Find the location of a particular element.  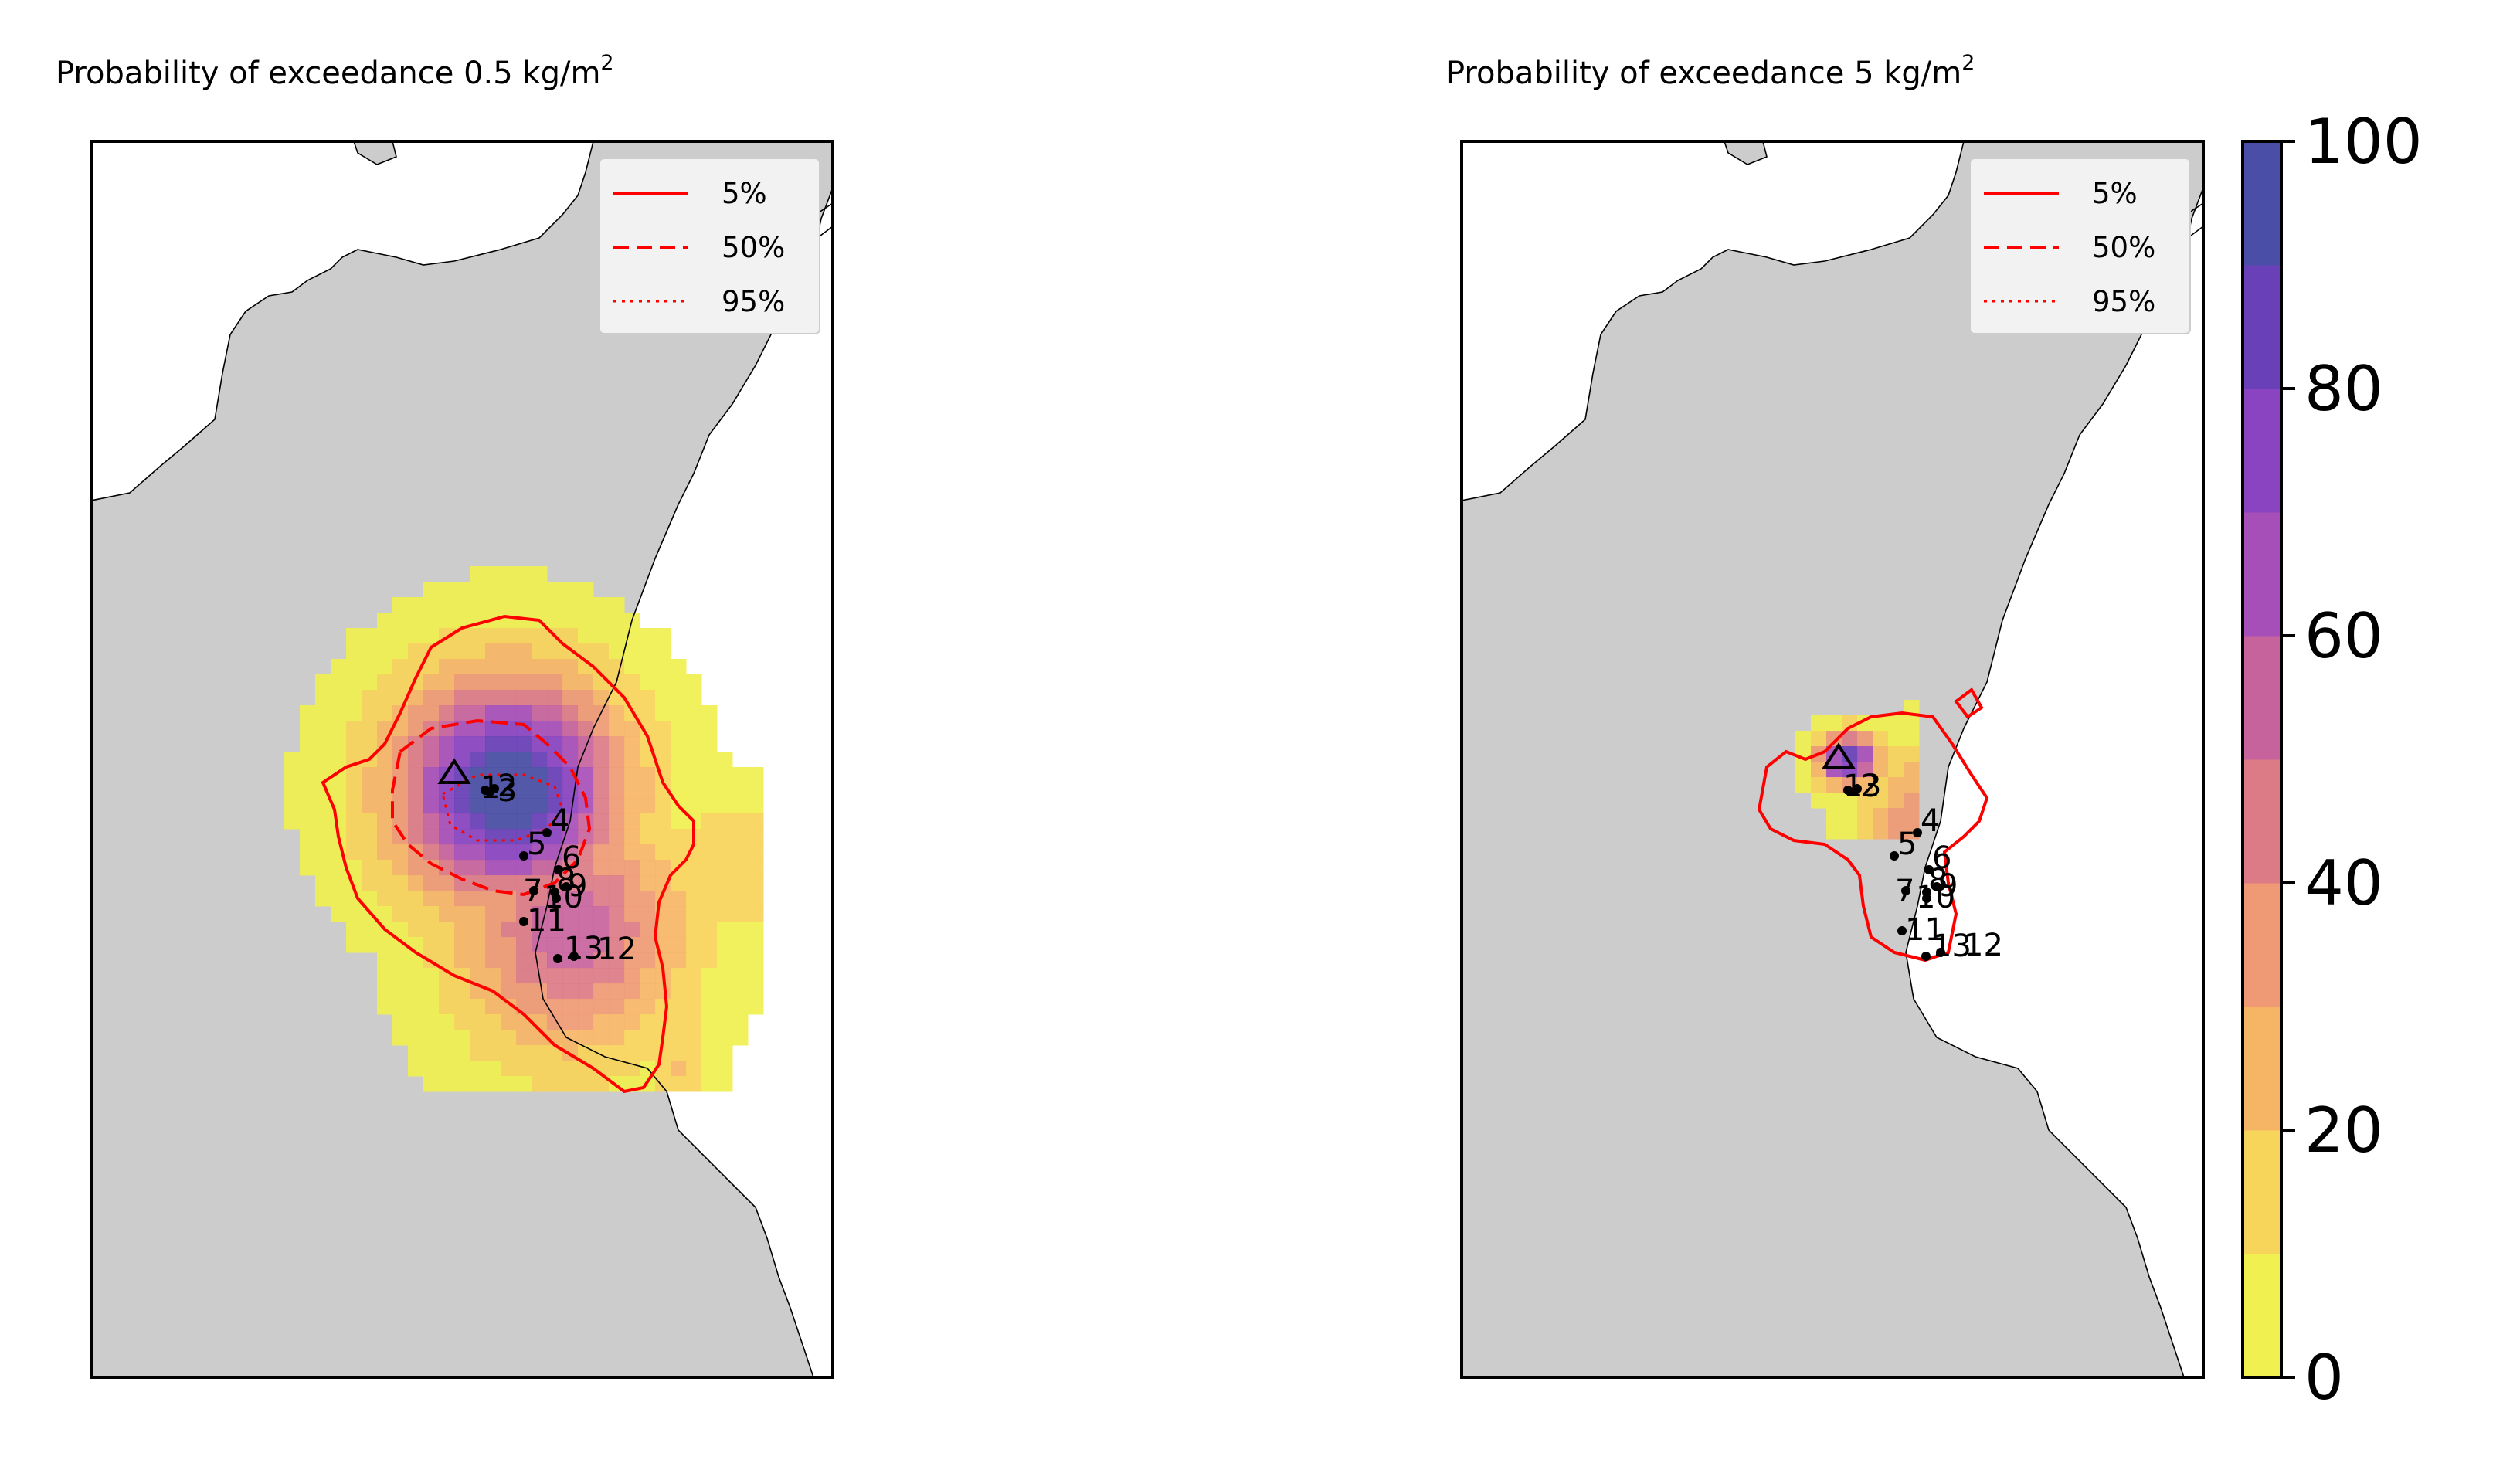

site-label: 11 is located at coordinates (1924, 930).